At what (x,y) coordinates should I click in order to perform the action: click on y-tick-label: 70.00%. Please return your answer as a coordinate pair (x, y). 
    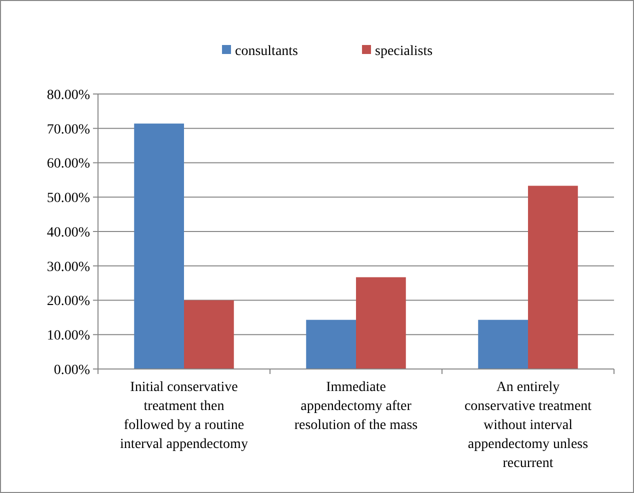
    Looking at the image, I should click on (68, 130).